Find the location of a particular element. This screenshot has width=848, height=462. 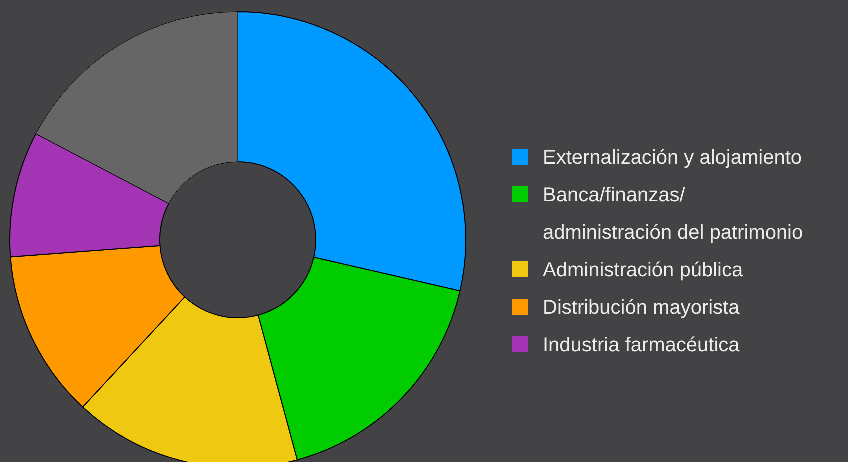

legend-label: Administración pública is located at coordinates (643, 271).